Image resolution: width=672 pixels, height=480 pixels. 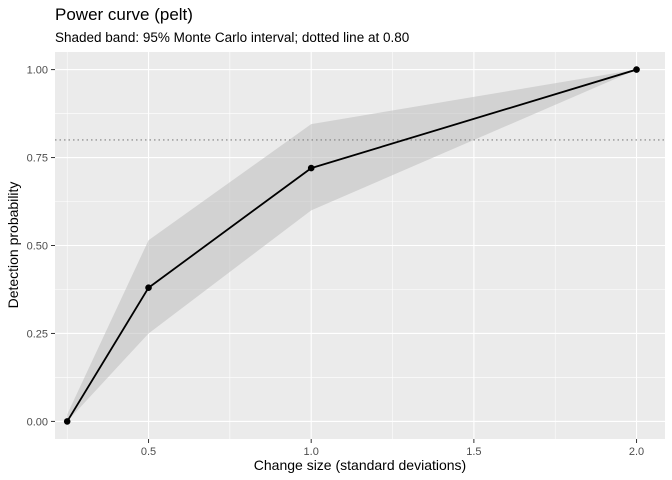 I want to click on x-tick-label: 1.0, so click(x=311, y=452).